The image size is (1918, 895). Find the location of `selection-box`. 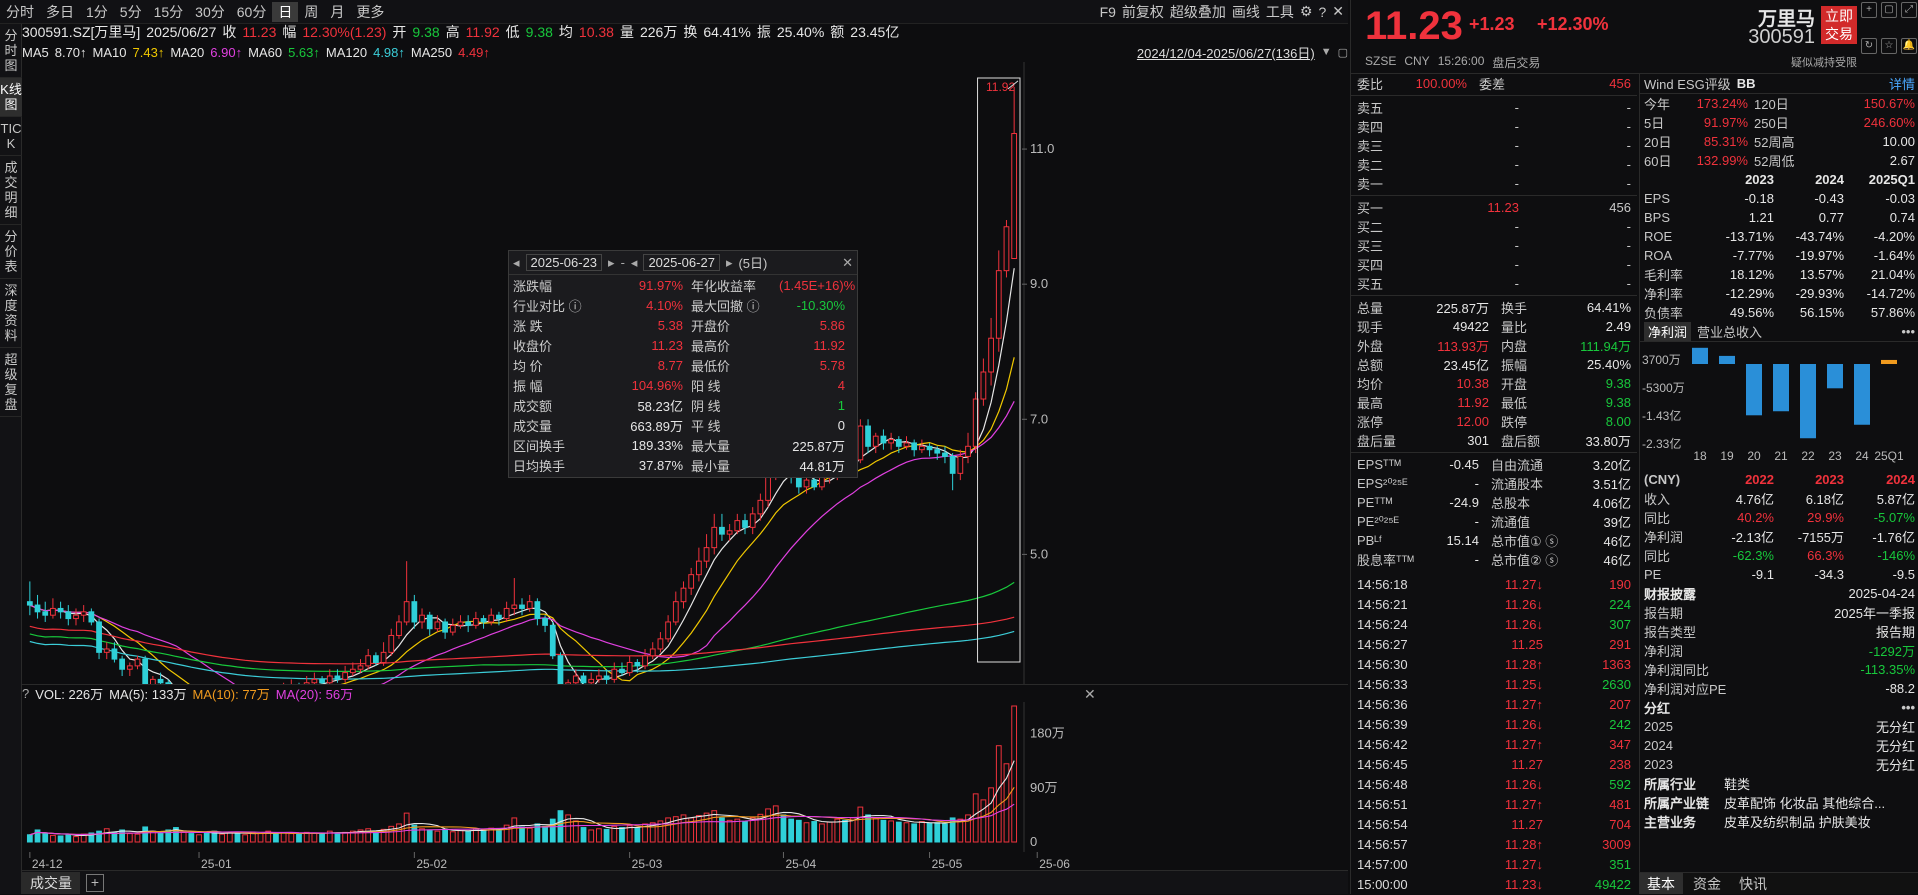

selection-box is located at coordinates (999, 370).